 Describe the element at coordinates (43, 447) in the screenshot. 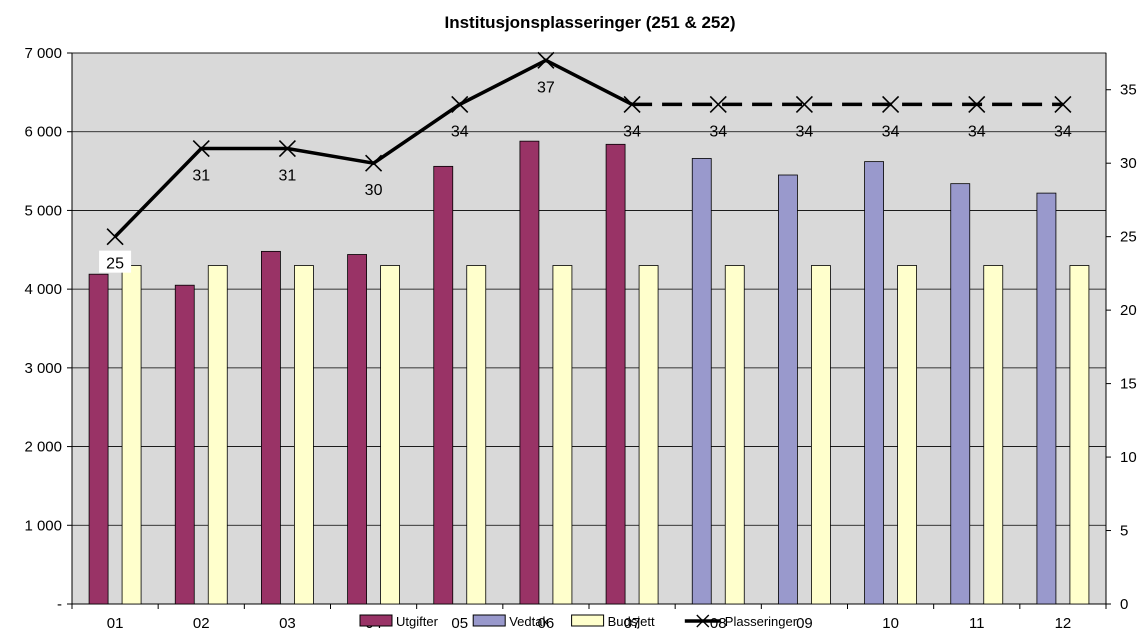

I see `left-axis-tick-label: 2 000` at that location.